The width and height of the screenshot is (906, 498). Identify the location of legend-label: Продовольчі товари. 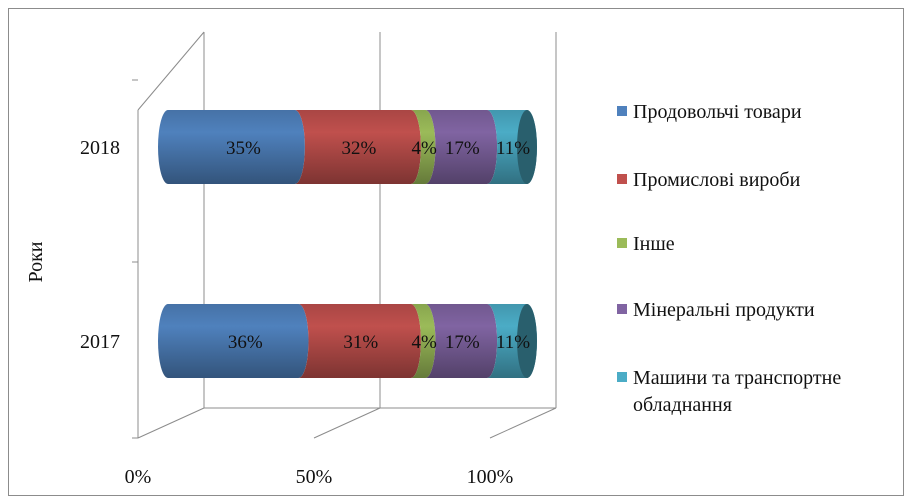
(717, 112).